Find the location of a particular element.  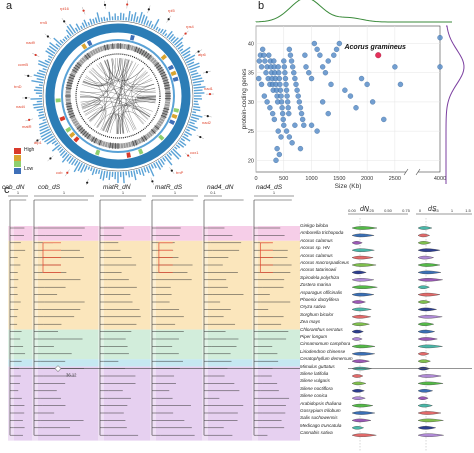

legend-low-label: Low is located at coordinates (29, 169).